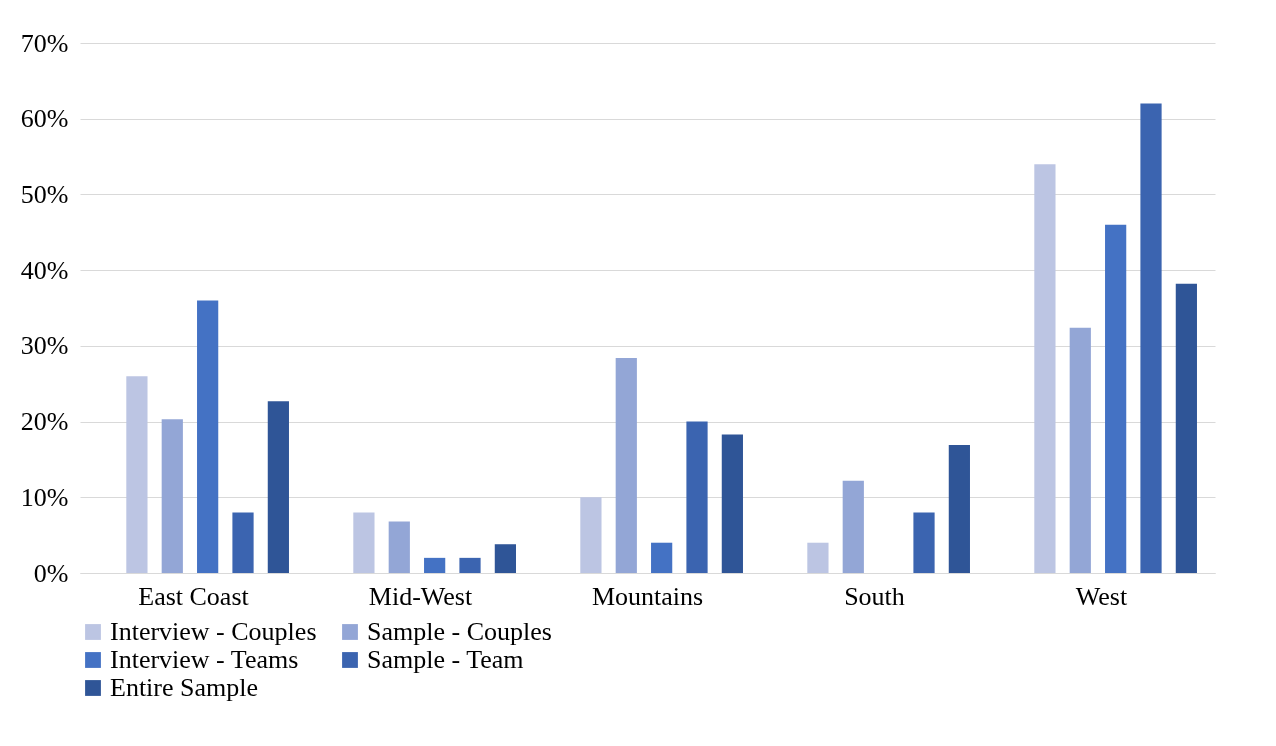 Image resolution: width=1276 pixels, height=746 pixels. I want to click on x-tick-label: Mountains, so click(647, 596).